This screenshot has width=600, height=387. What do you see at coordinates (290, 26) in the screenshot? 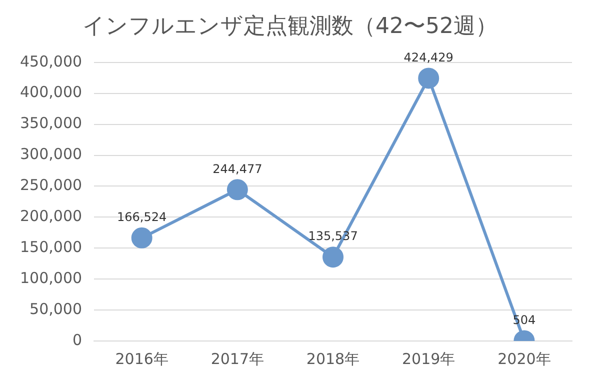
I see `chart-title: インフルエンザ定点観測数（42〜52週）` at bounding box center [290, 26].